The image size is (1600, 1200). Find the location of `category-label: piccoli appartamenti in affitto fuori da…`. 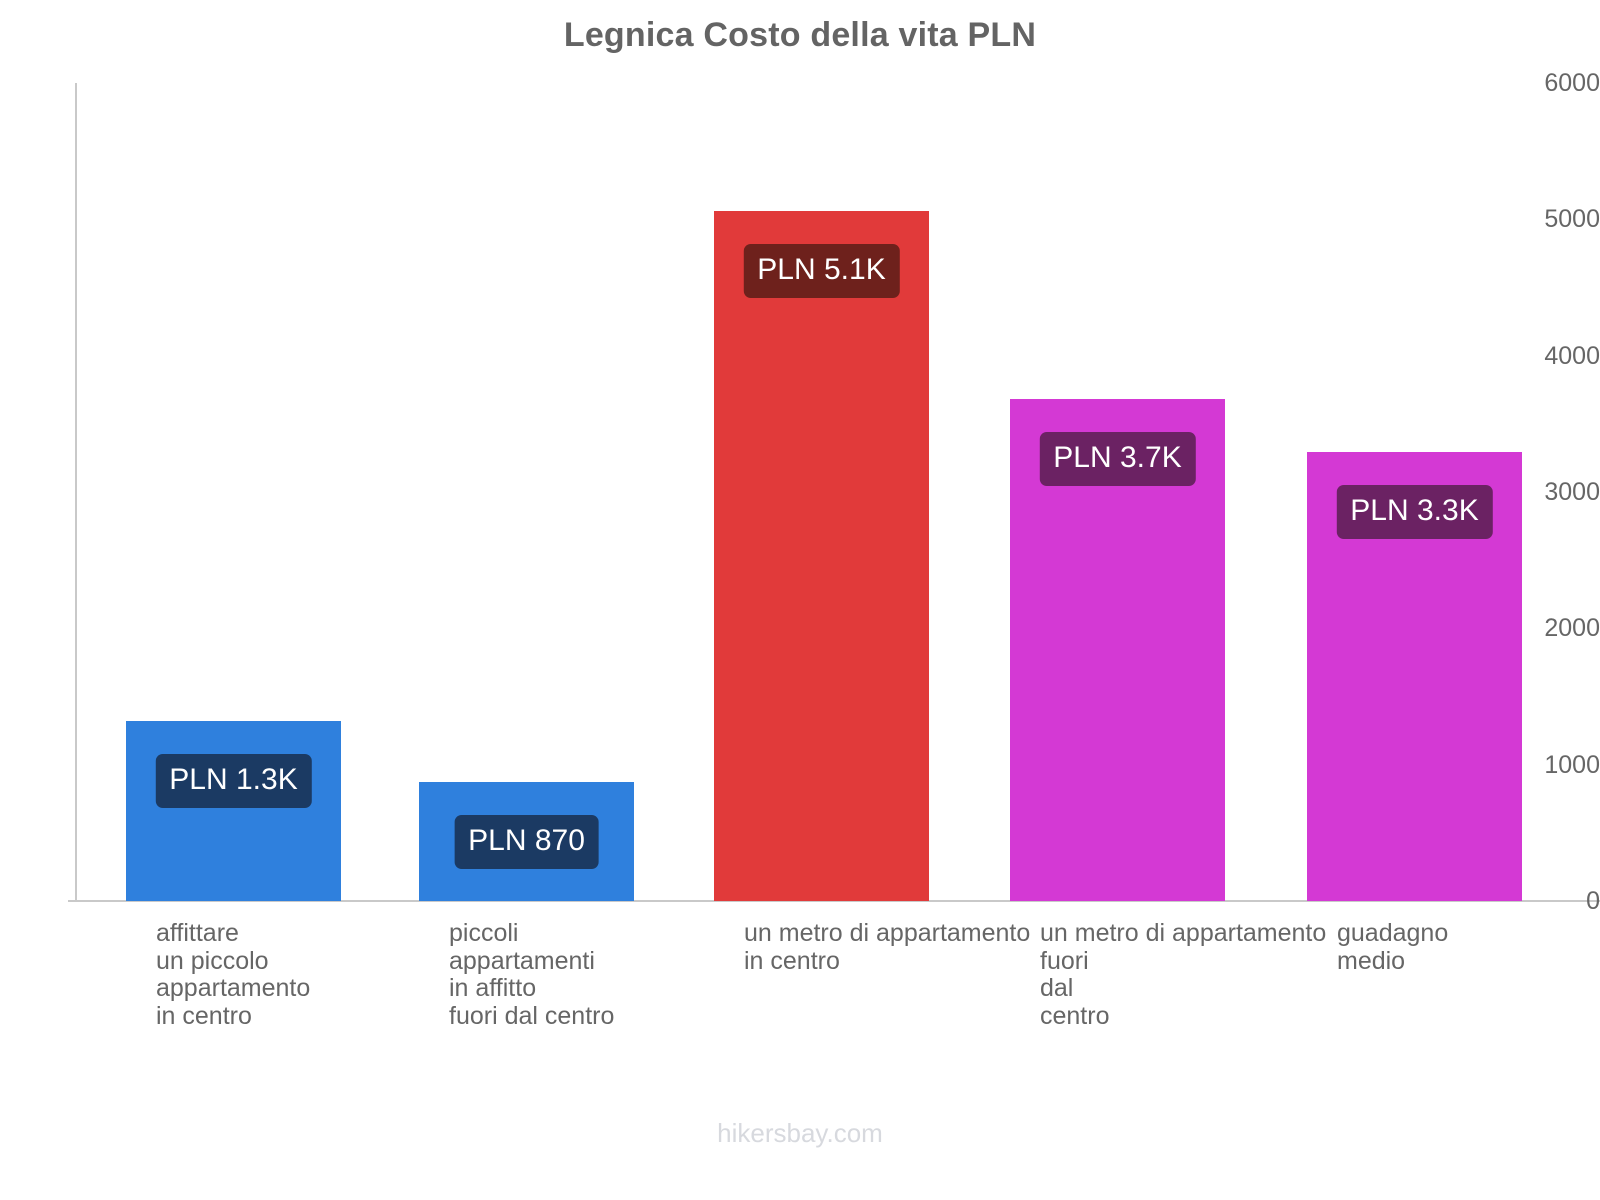

category-label: piccoli appartamenti in affitto fuori da… is located at coordinates (532, 974).